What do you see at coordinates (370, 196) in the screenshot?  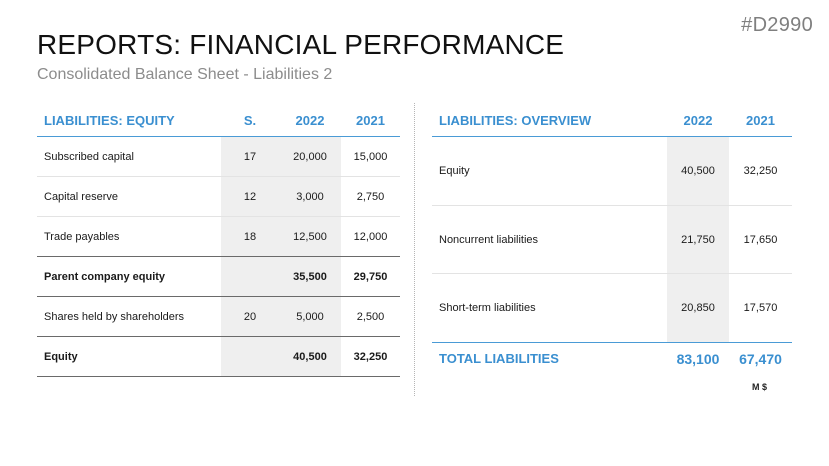 I see `row-year-2: 2,750` at bounding box center [370, 196].